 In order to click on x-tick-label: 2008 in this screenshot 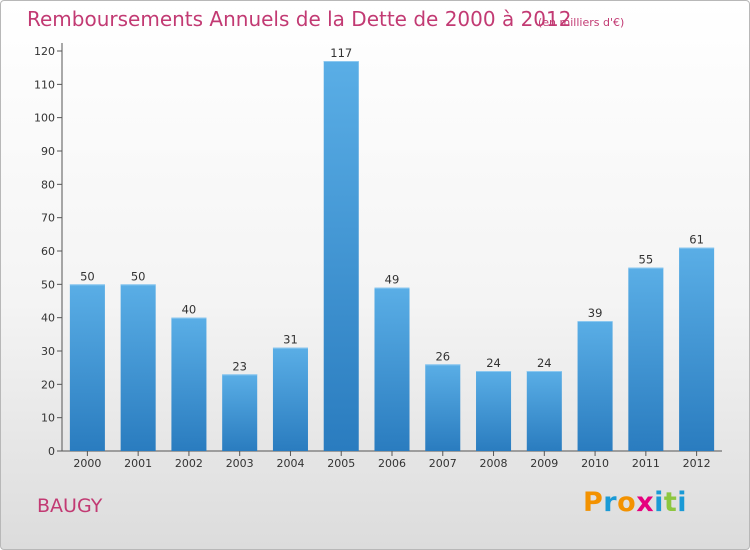, I will do `click(494, 463)`.